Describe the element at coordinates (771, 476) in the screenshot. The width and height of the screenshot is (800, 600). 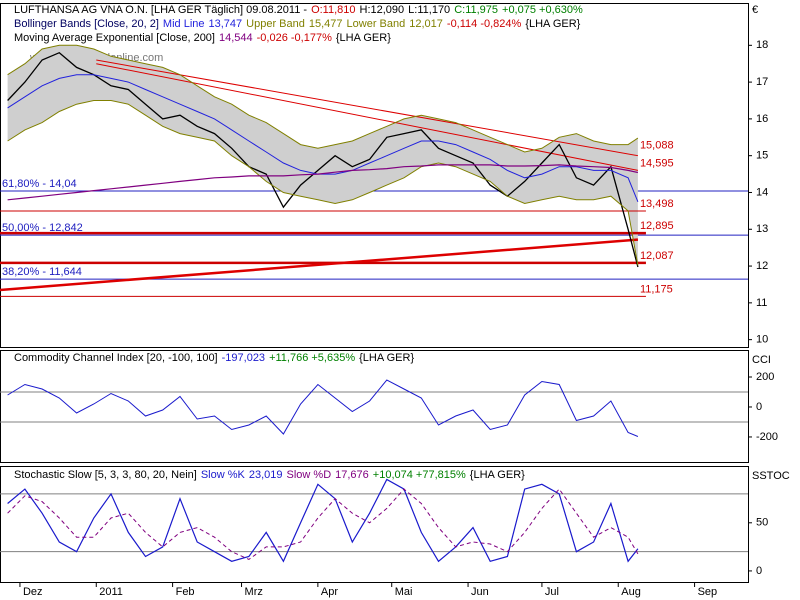
I see `axis-label: SSTOC` at that location.